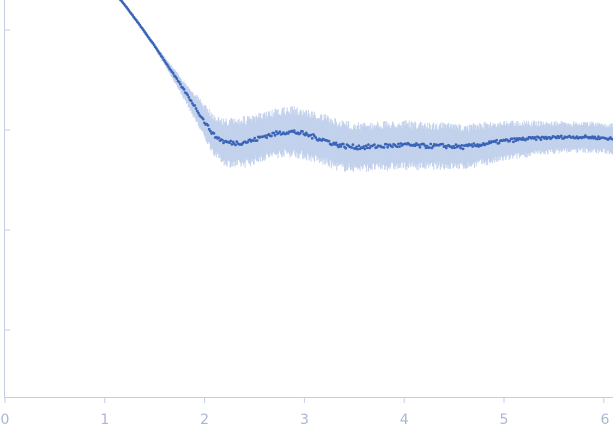  I want to click on x-tick-layer: 0 1 2 3 4 5 6, so click(305, 412).